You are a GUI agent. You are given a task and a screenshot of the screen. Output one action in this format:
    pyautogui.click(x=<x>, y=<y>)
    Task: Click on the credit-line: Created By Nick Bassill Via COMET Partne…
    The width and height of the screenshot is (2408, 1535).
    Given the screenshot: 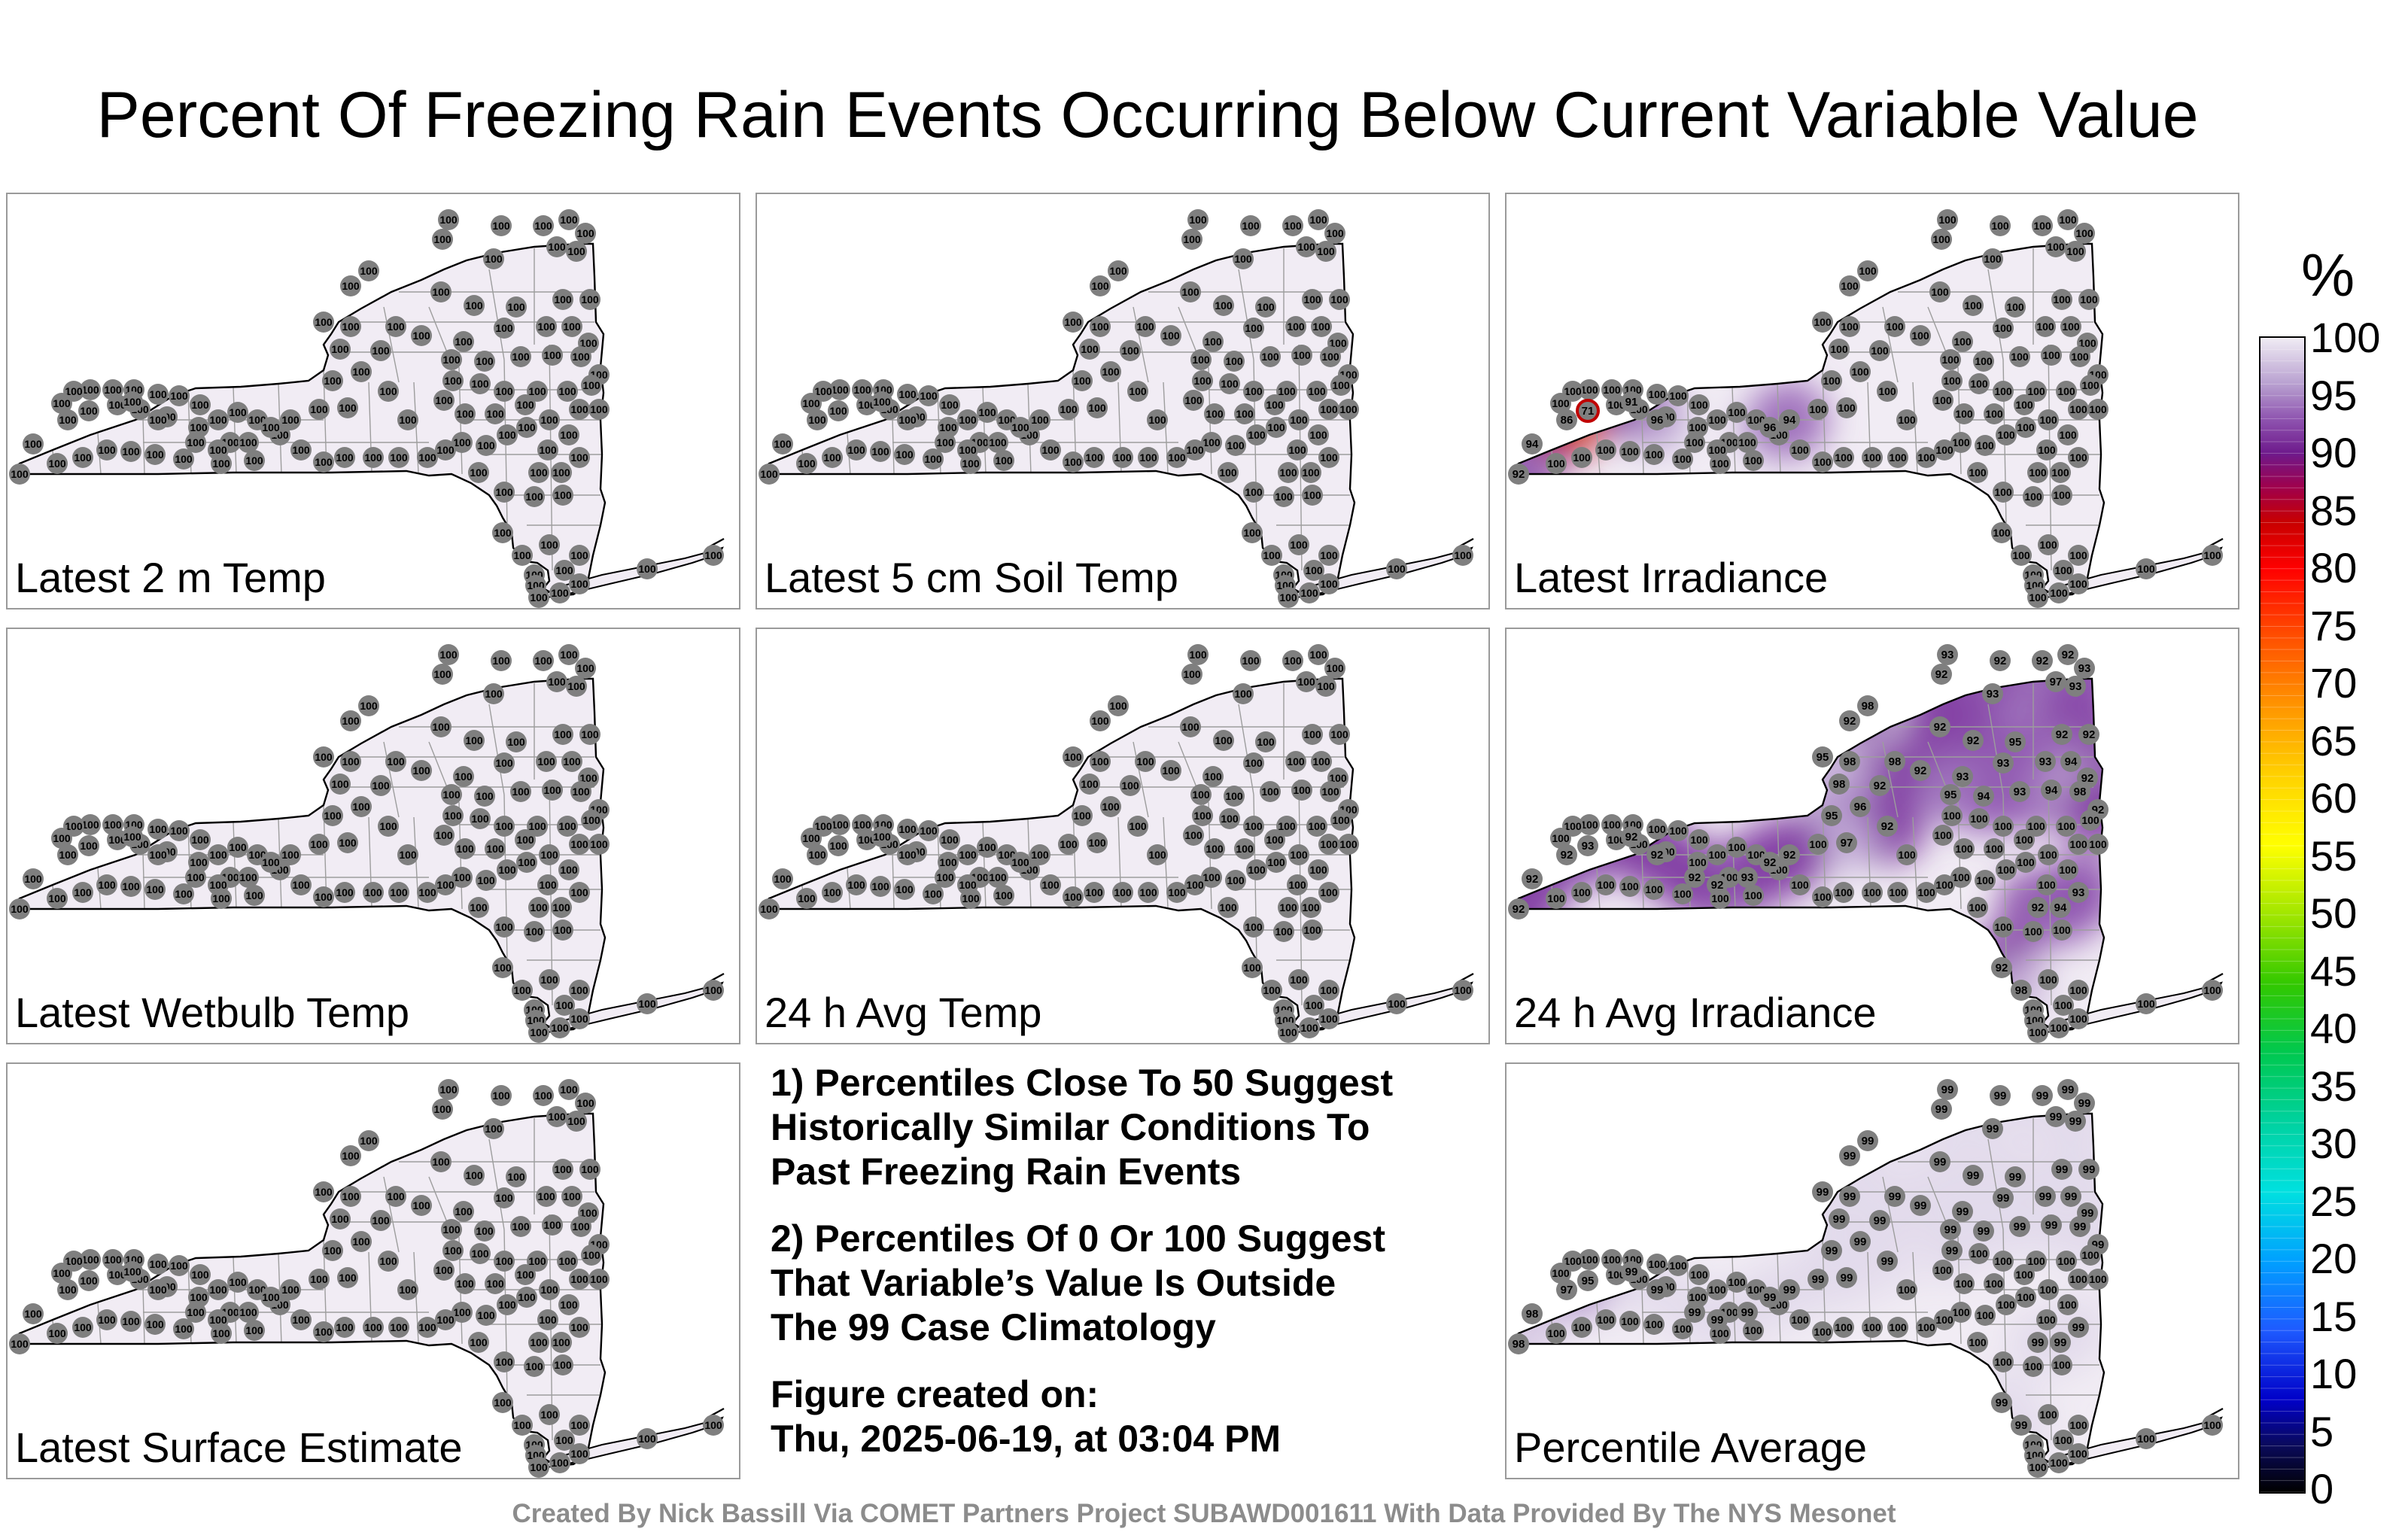 What is the action you would take?
    pyautogui.click(x=1204, y=1513)
    